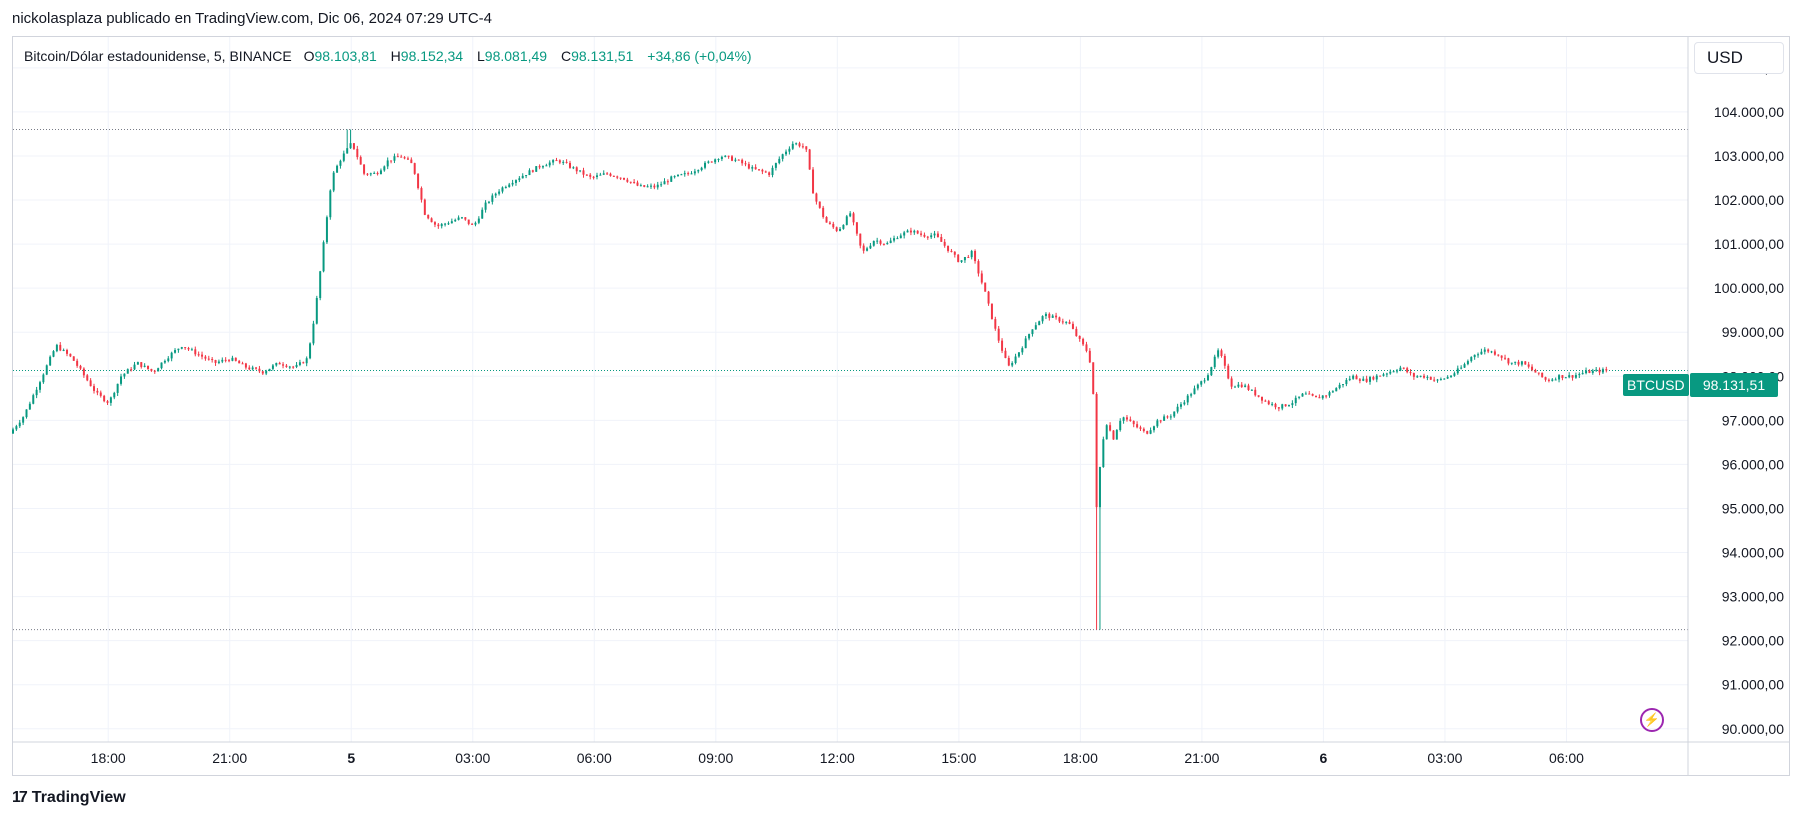 Image resolution: width=1806 pixels, height=823 pixels. What do you see at coordinates (395, 56) in the screenshot?
I see `high-label: H` at bounding box center [395, 56].